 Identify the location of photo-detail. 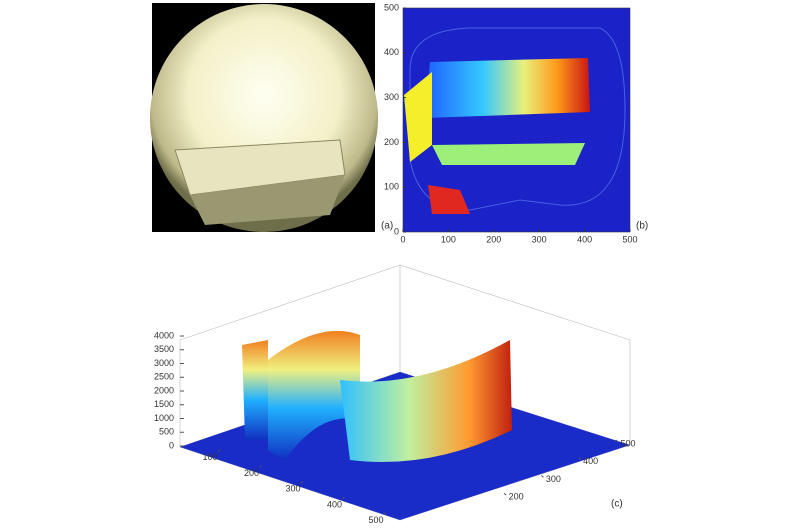
(267, 200).